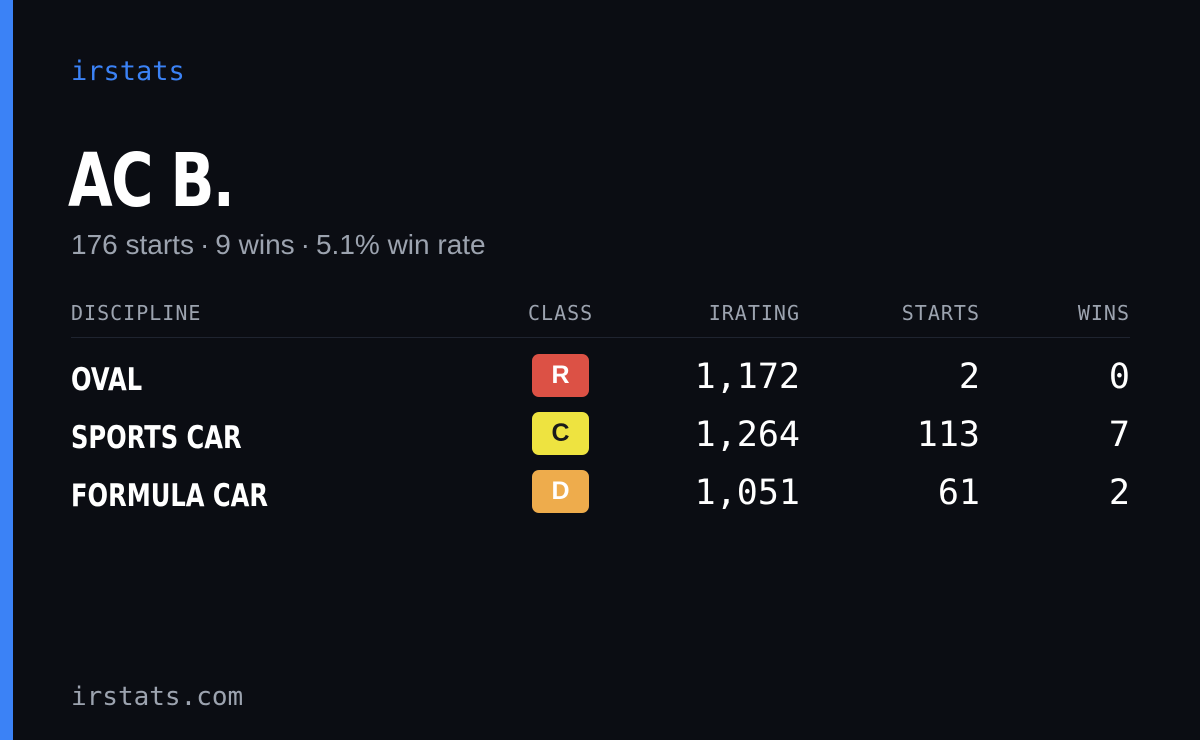 Image resolution: width=1200 pixels, height=740 pixels. What do you see at coordinates (969, 377) in the screenshot?
I see `starts-value: 2` at bounding box center [969, 377].